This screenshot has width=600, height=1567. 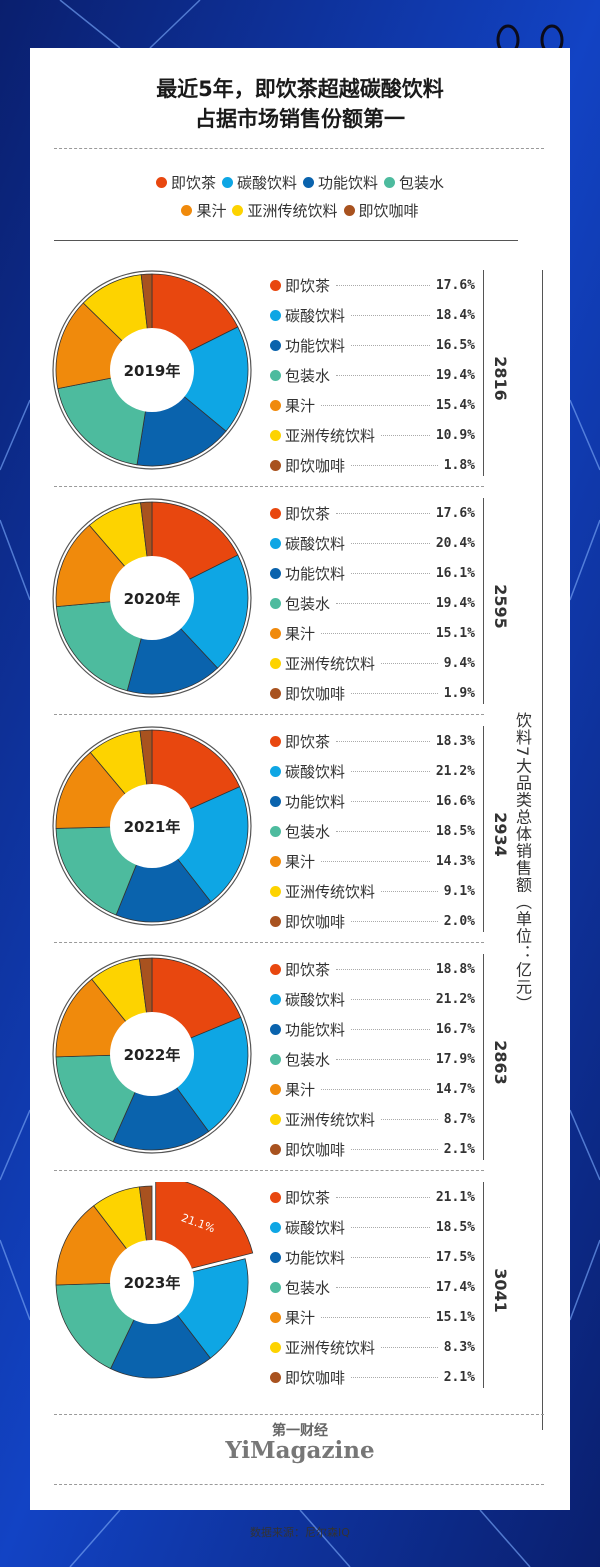 I want to click on value-row: 即饮咖啡 2.1%, so click(x=372, y=1377).